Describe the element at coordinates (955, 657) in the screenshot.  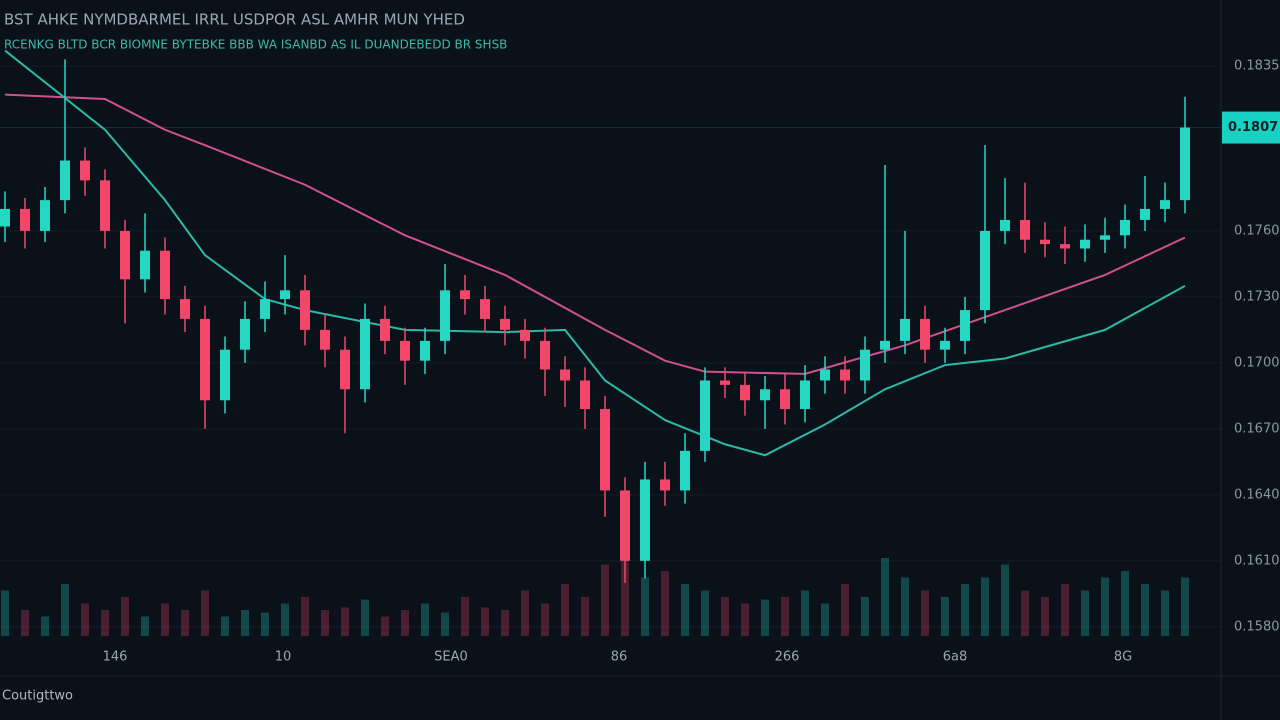
I see `x-tick-label: 6a8` at that location.